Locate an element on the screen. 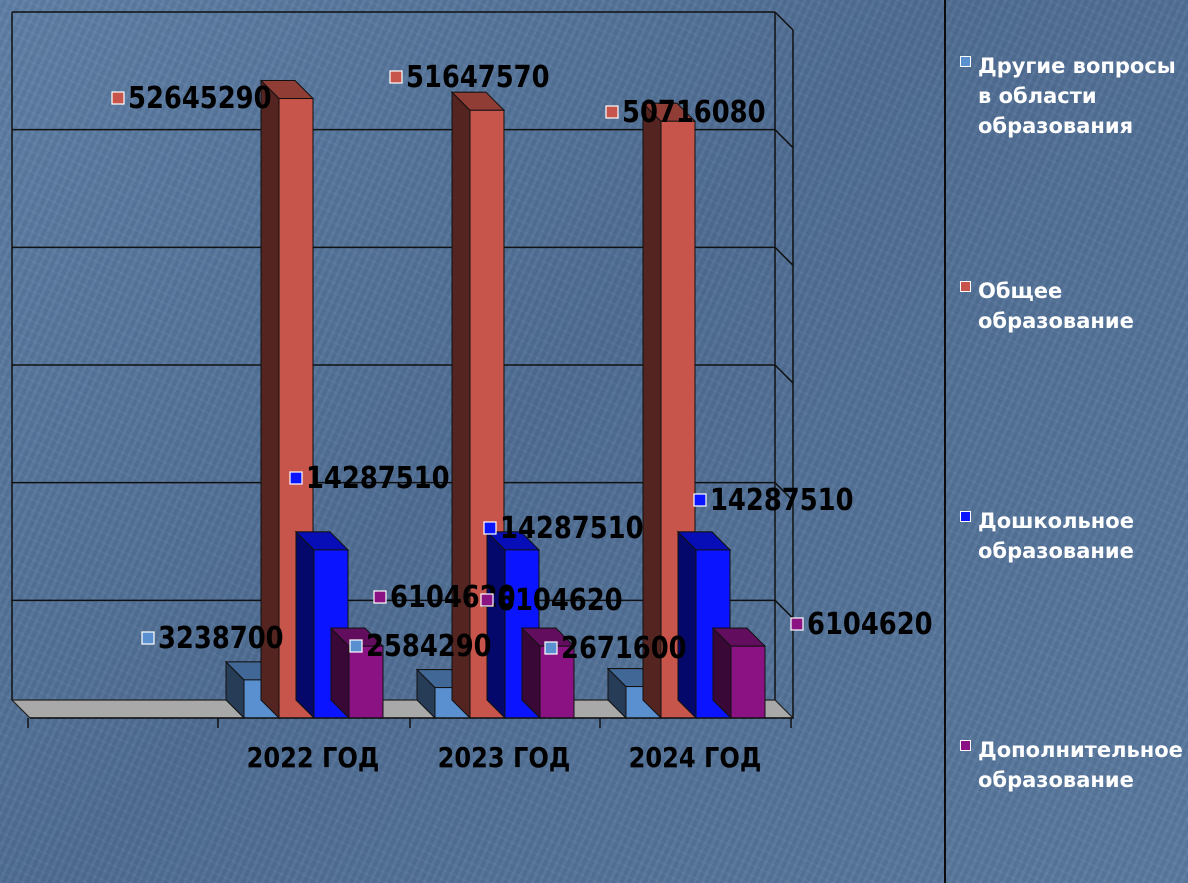  x-tick-label: 2024 ГОД is located at coordinates (695, 758).